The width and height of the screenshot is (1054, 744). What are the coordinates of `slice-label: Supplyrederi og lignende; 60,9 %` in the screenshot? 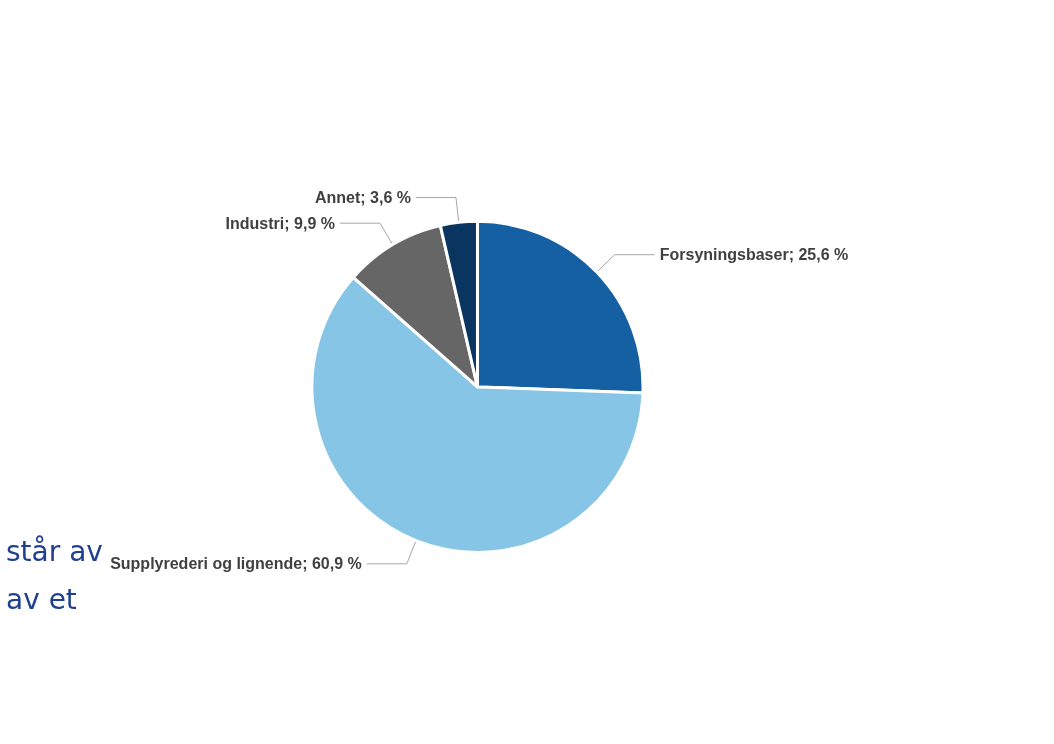 It's located at (236, 564).